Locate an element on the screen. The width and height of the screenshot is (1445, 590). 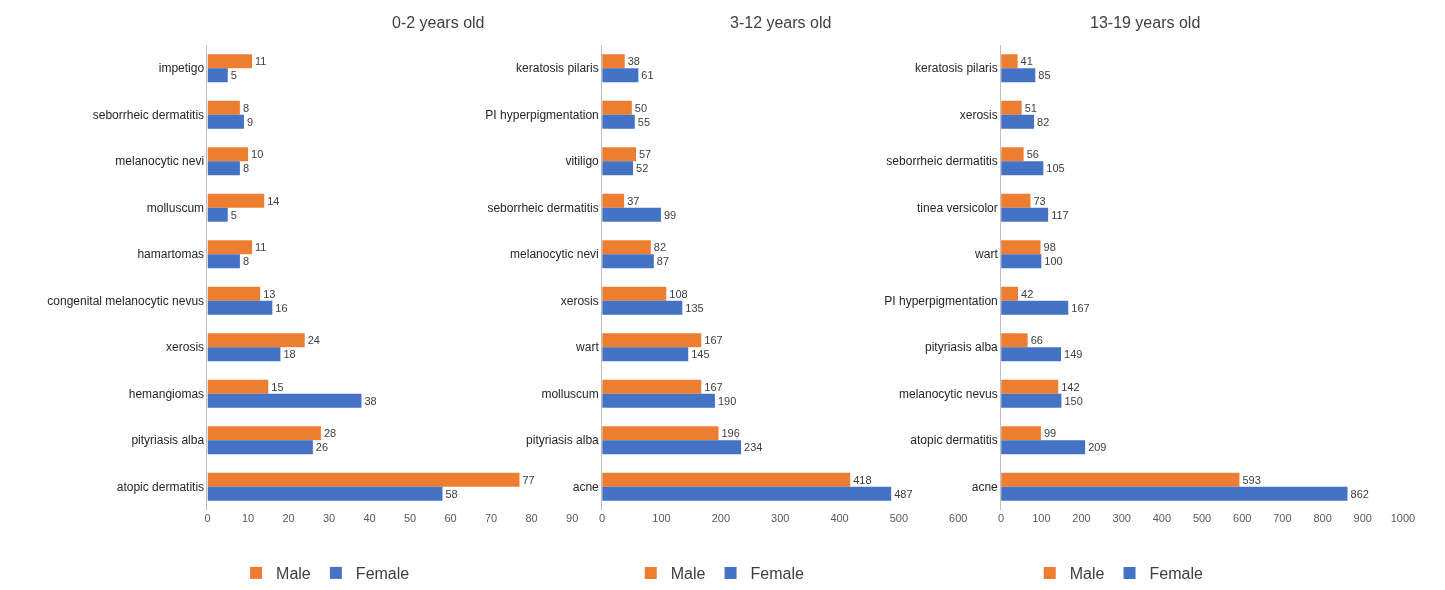
data-label: 593 is located at coordinates (1251, 479).